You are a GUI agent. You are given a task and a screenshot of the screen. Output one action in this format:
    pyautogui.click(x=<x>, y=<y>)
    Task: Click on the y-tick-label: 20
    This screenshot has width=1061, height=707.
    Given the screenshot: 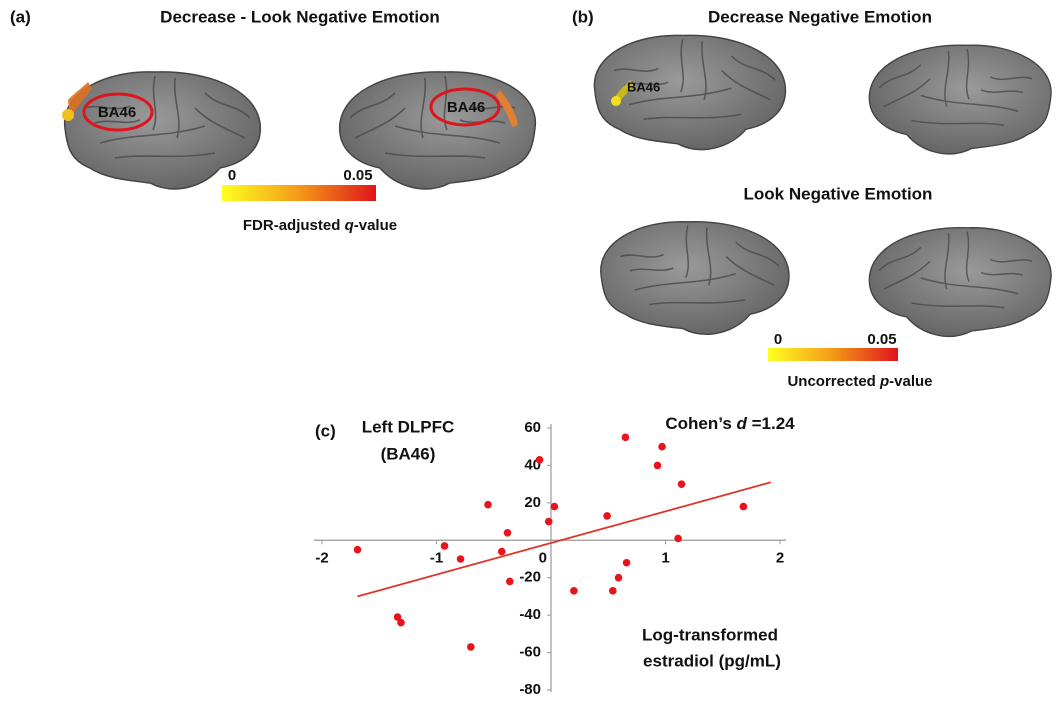 What is the action you would take?
    pyautogui.click(x=532, y=502)
    